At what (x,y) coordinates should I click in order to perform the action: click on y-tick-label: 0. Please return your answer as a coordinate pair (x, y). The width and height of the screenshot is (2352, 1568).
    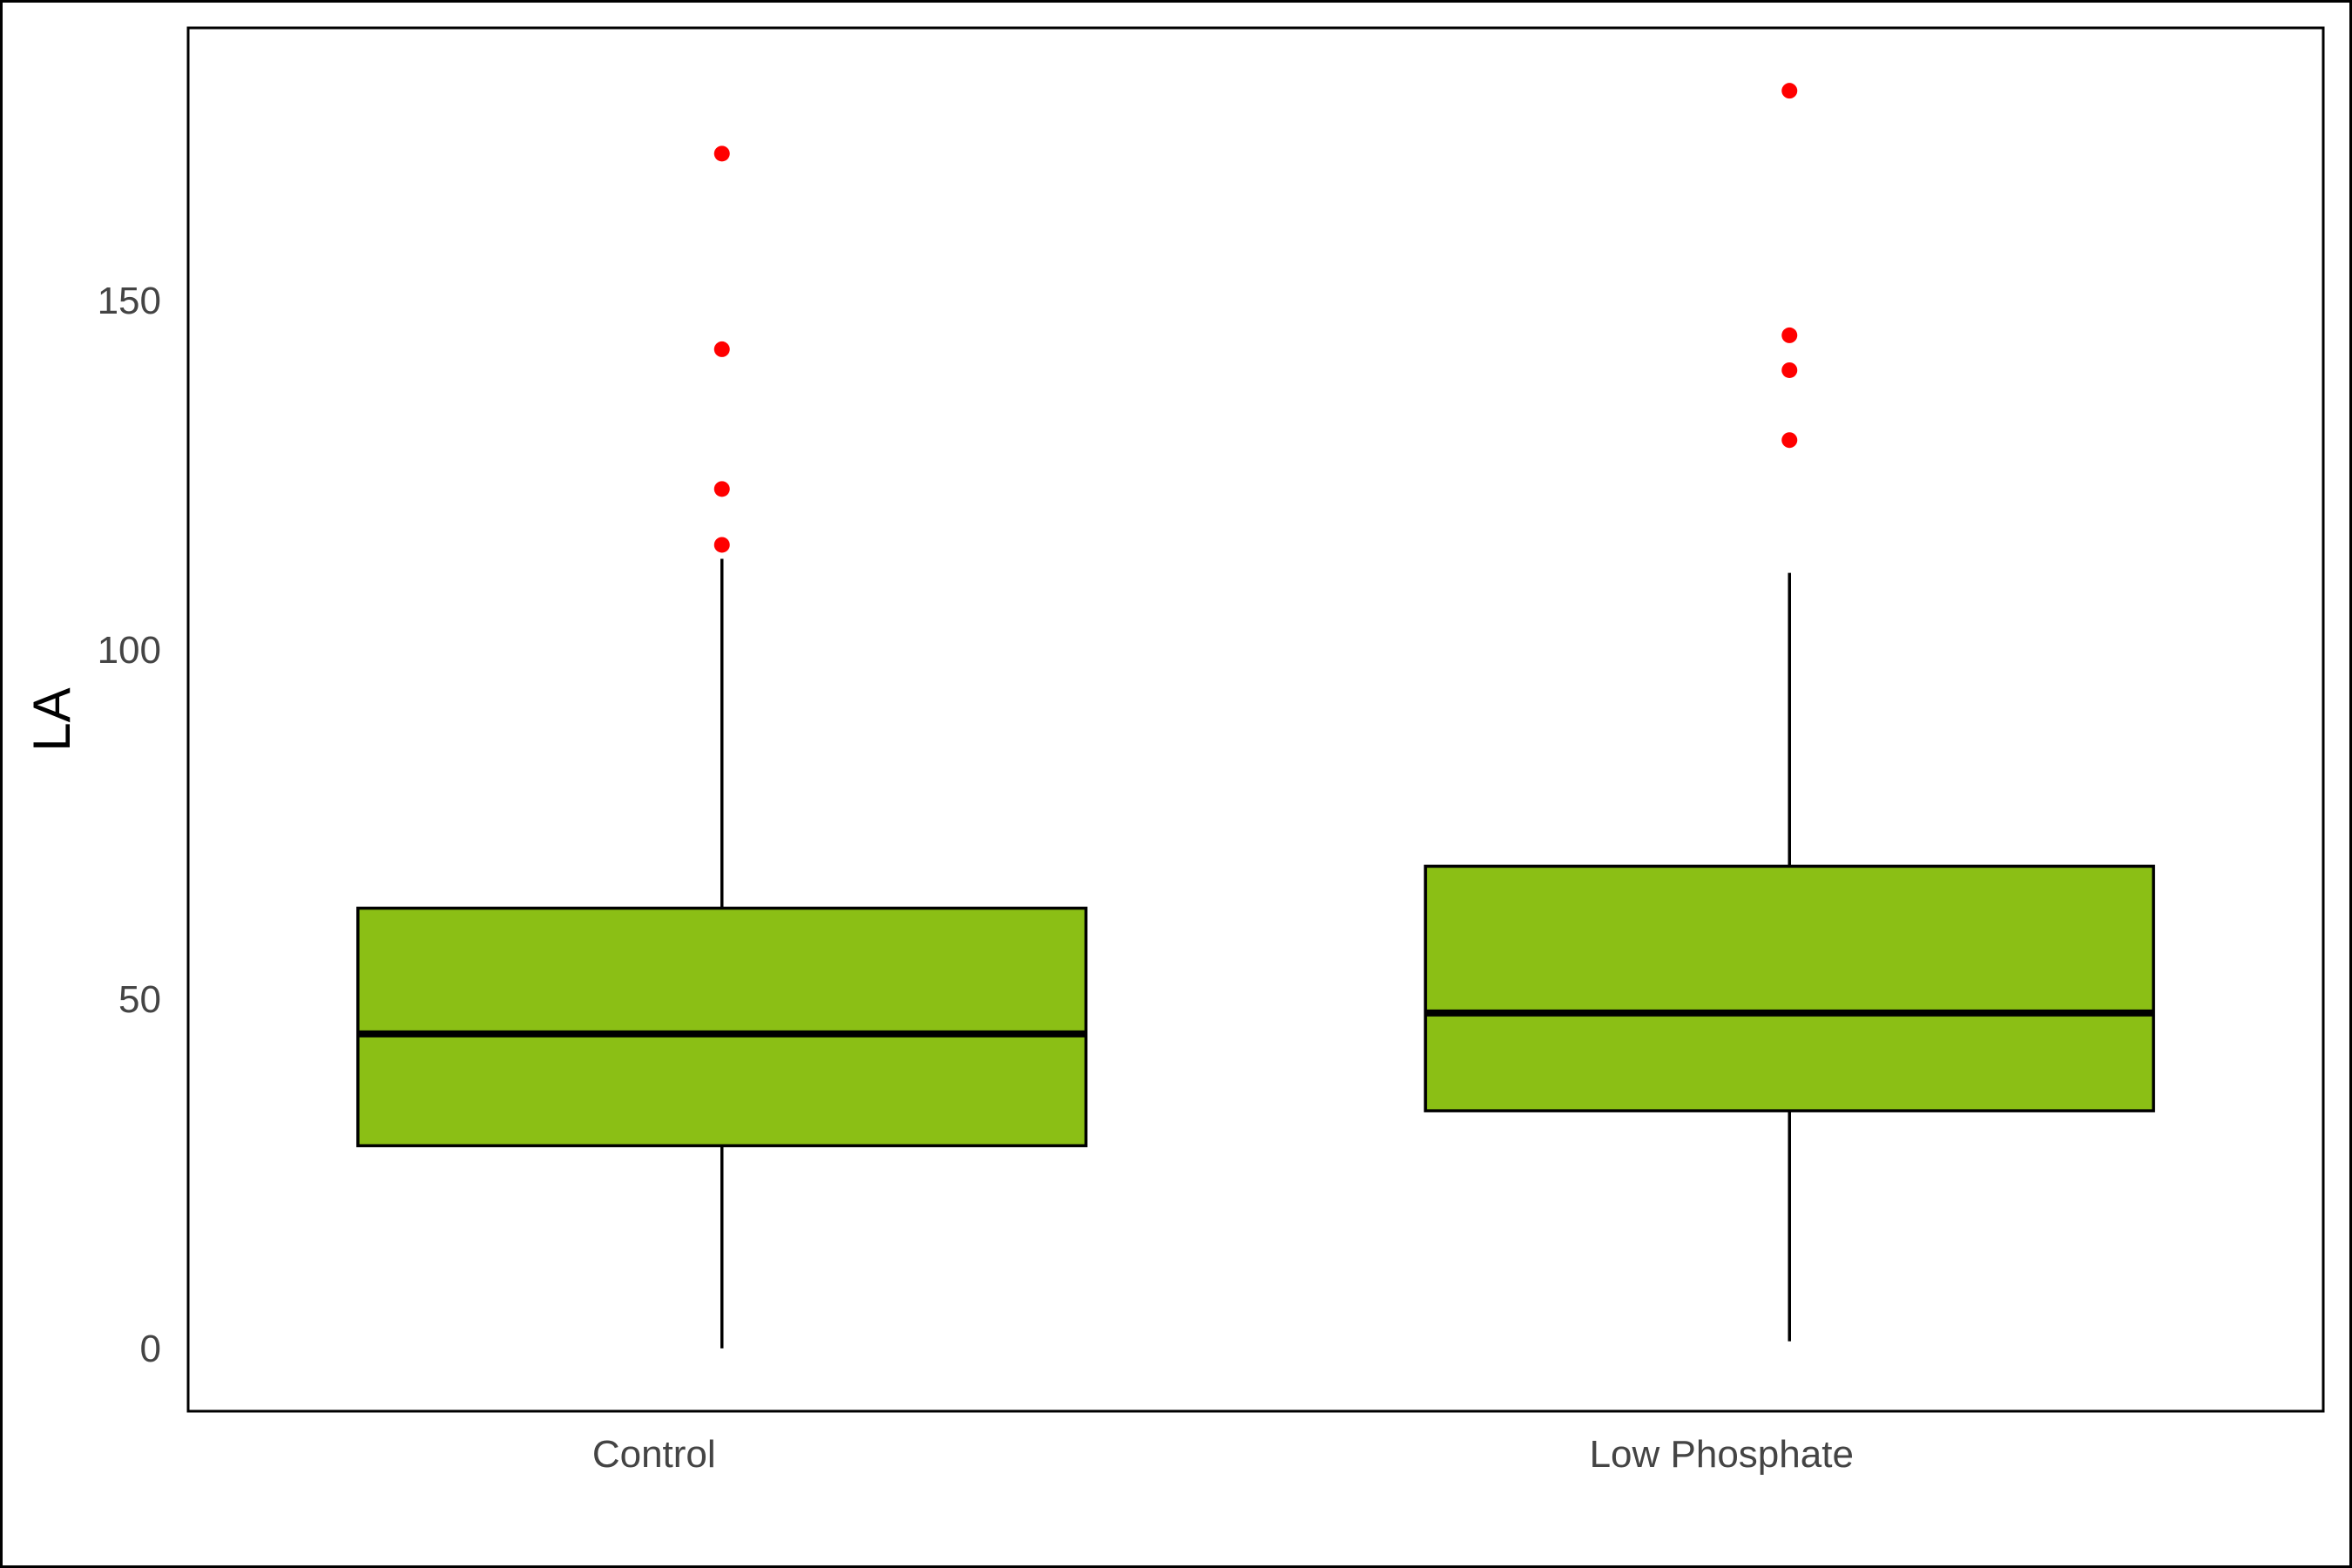
    Looking at the image, I should click on (150, 1349).